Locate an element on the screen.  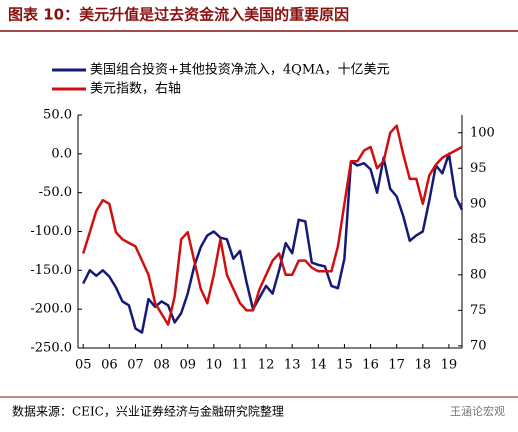
x-tick-label: 08 is located at coordinates (161, 365).